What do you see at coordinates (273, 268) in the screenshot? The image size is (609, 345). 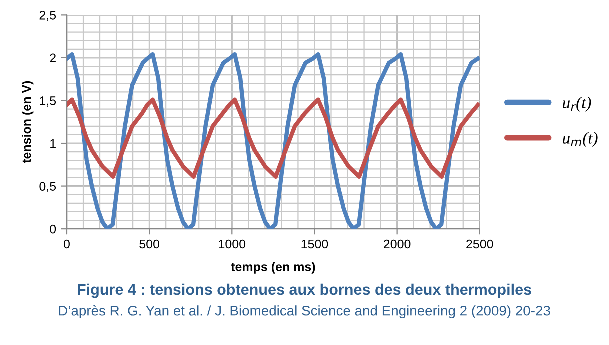 I see `x-axis-title: temps (en ms)` at bounding box center [273, 268].